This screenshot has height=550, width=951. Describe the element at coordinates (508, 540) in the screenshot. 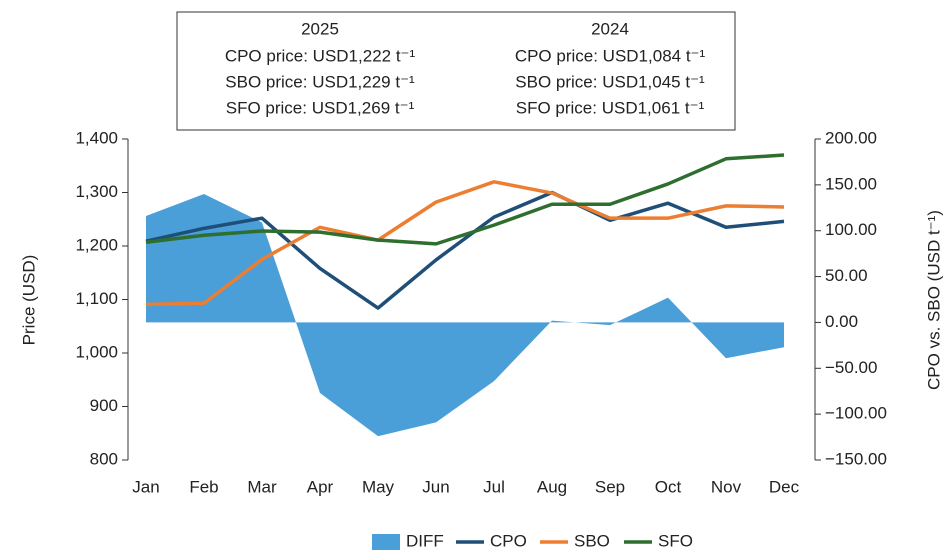

I see `legend-label: CPO` at that location.